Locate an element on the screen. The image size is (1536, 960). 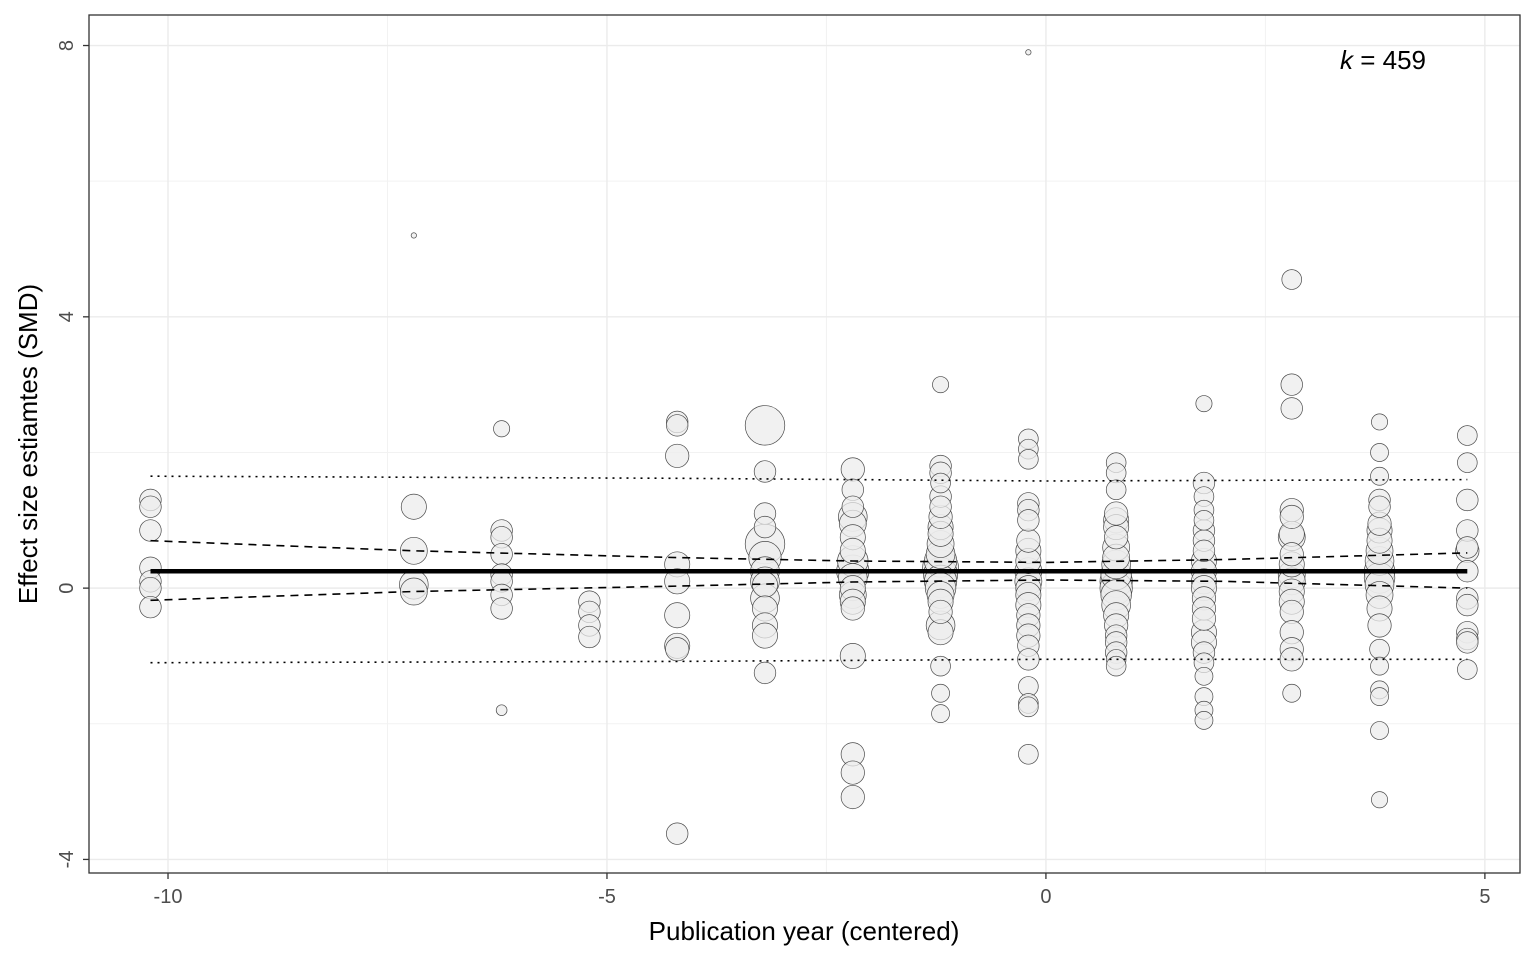
y-axis-title: Effect size estiamtes (SMD) is located at coordinates (28, 444).